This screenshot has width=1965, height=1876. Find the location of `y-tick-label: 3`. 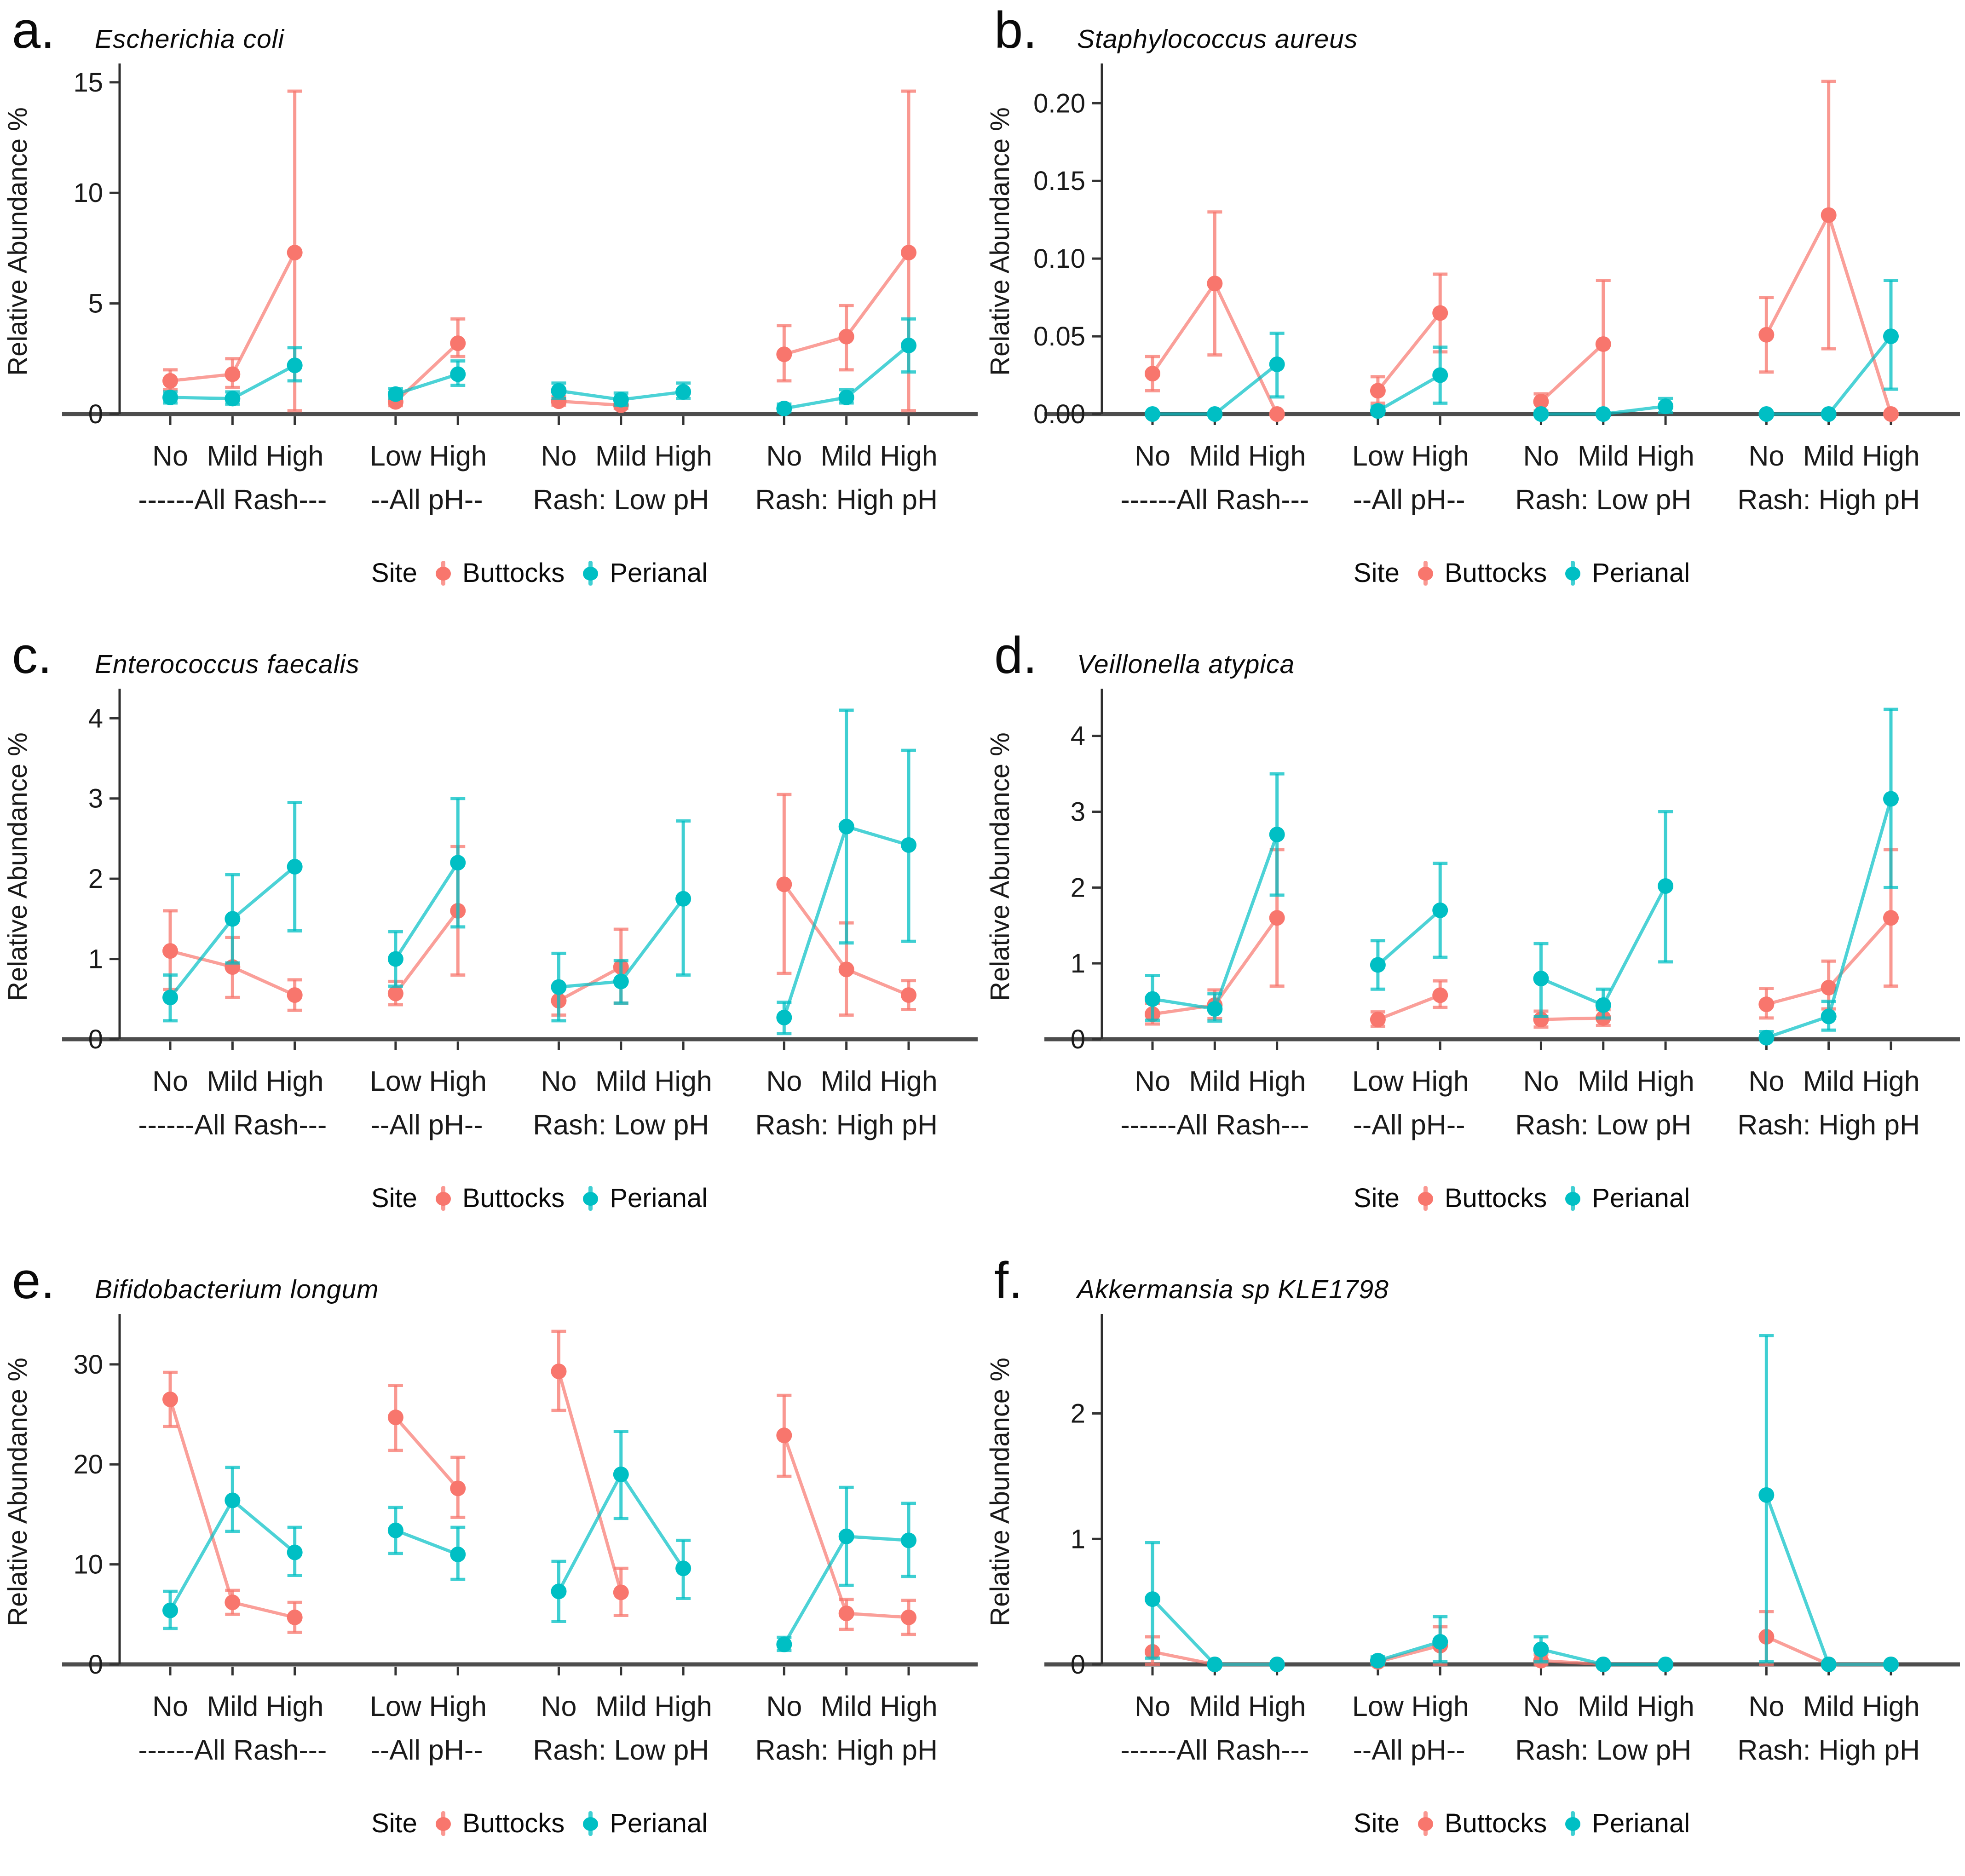

y-tick-label: 3 is located at coordinates (95, 799).